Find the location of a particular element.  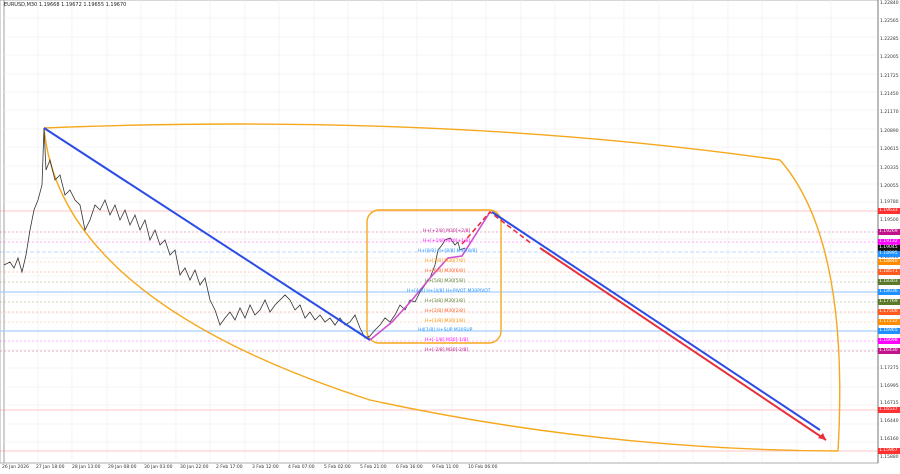

projection-dashed is located at coordinates (497, 227).